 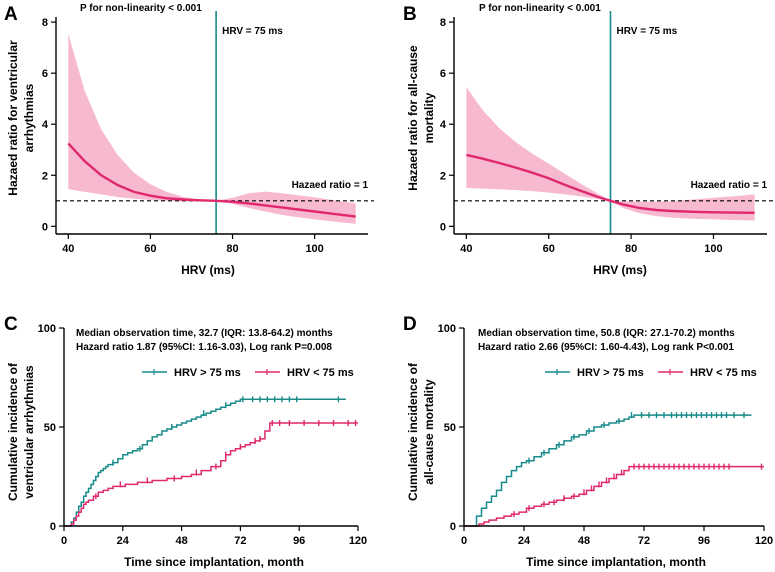 I want to click on legend-c: HRV > 75 ms HRV < 75 ms, so click(x=248, y=373).